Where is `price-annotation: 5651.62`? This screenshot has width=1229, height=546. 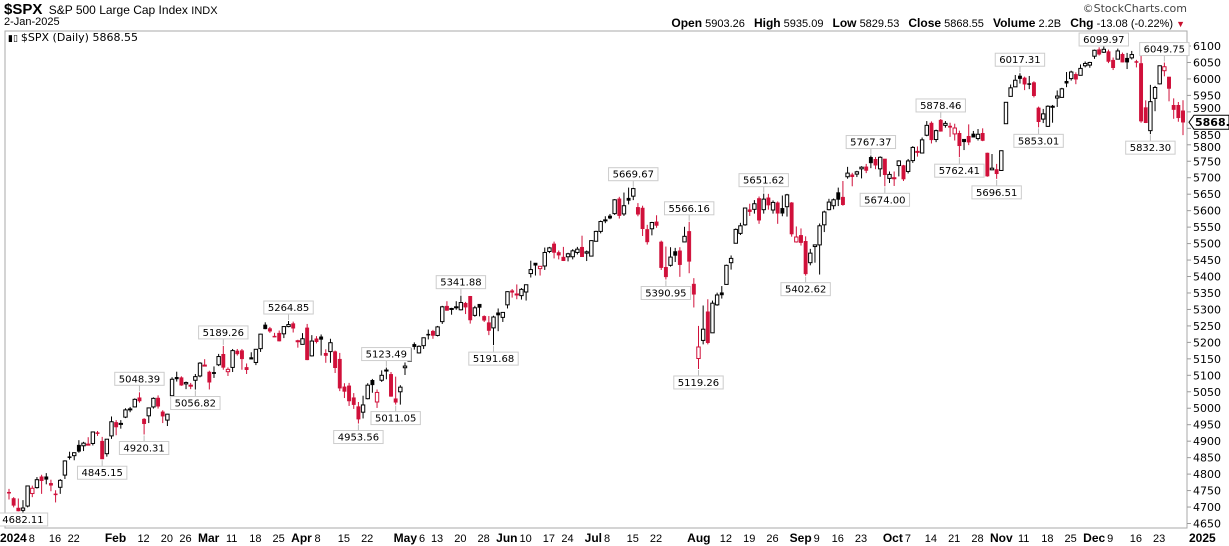
price-annotation: 5651.62 is located at coordinates (763, 183).